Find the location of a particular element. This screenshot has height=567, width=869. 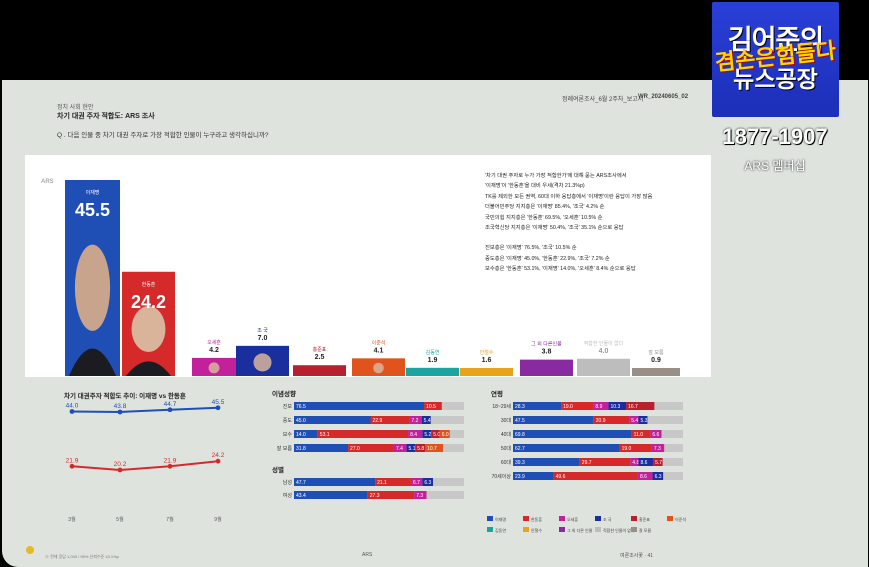

stack-segment-label: 10.3 is located at coordinates (616, 407).